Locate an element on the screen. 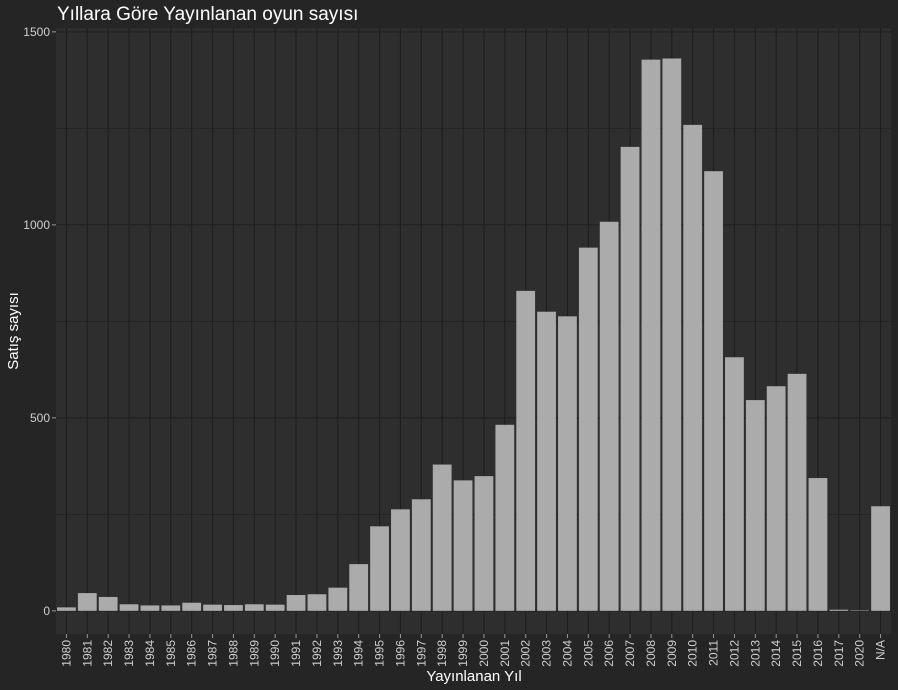  bar-1989 is located at coordinates (254, 607).